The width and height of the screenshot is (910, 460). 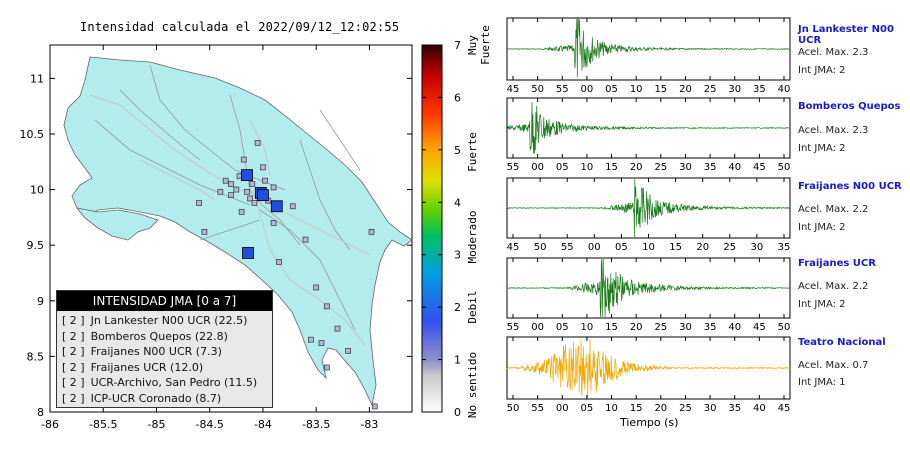 I want to click on trace-panel: 55 00 05 10 15 20 25 30 35 40 45 50, so click(x=648, y=295).